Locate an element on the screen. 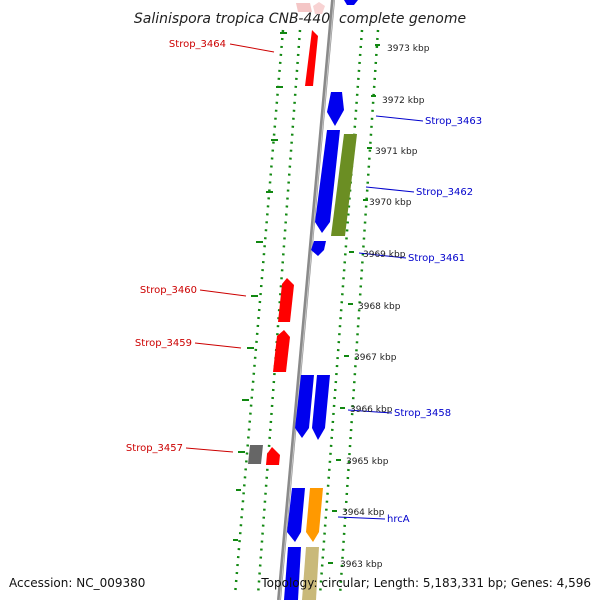 The height and width of the screenshot is (600, 600). left-inner-track is located at coordinates (279, 312).